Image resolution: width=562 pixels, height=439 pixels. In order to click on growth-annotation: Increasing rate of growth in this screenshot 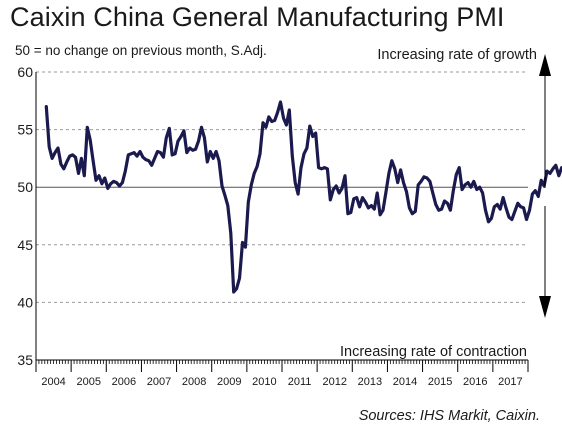, I will do `click(457, 55)`.